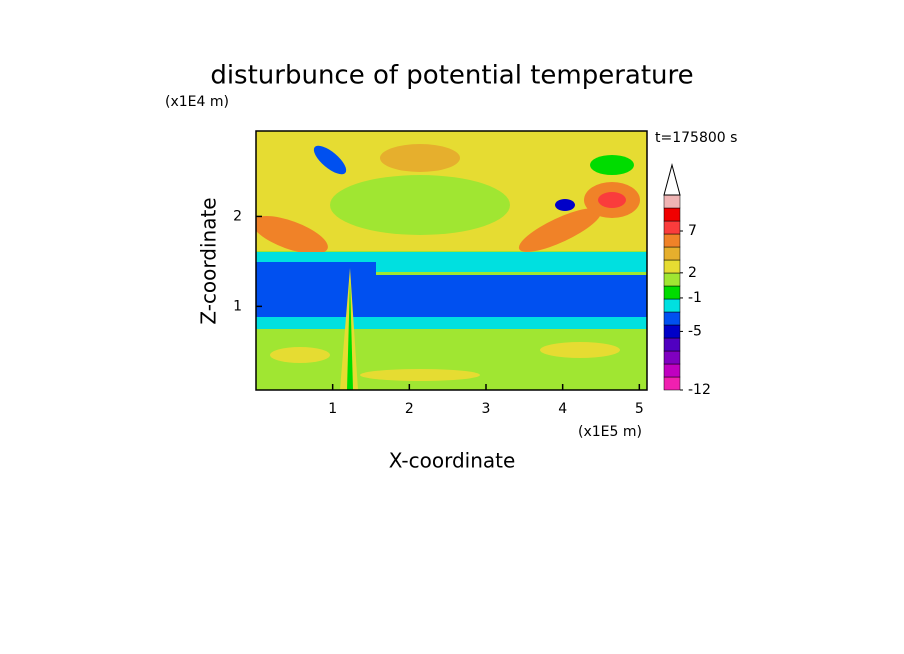 The image size is (904, 654). Describe the element at coordinates (332, 409) in the screenshot. I see `x-tick-label: 1` at that location.